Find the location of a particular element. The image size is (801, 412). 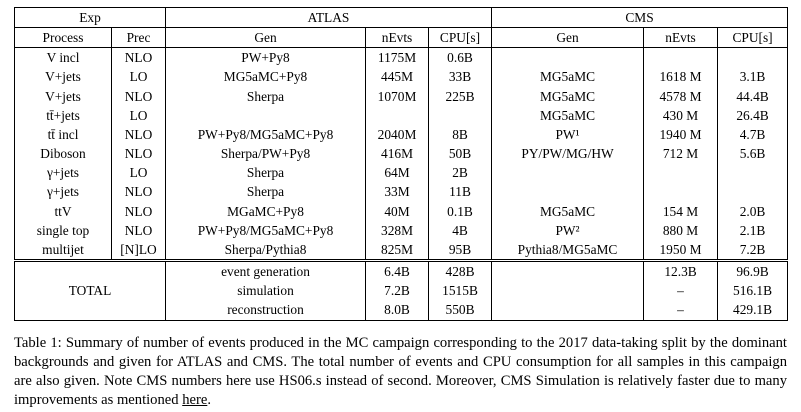

cms-nevts-cell is located at coordinates (681, 57).